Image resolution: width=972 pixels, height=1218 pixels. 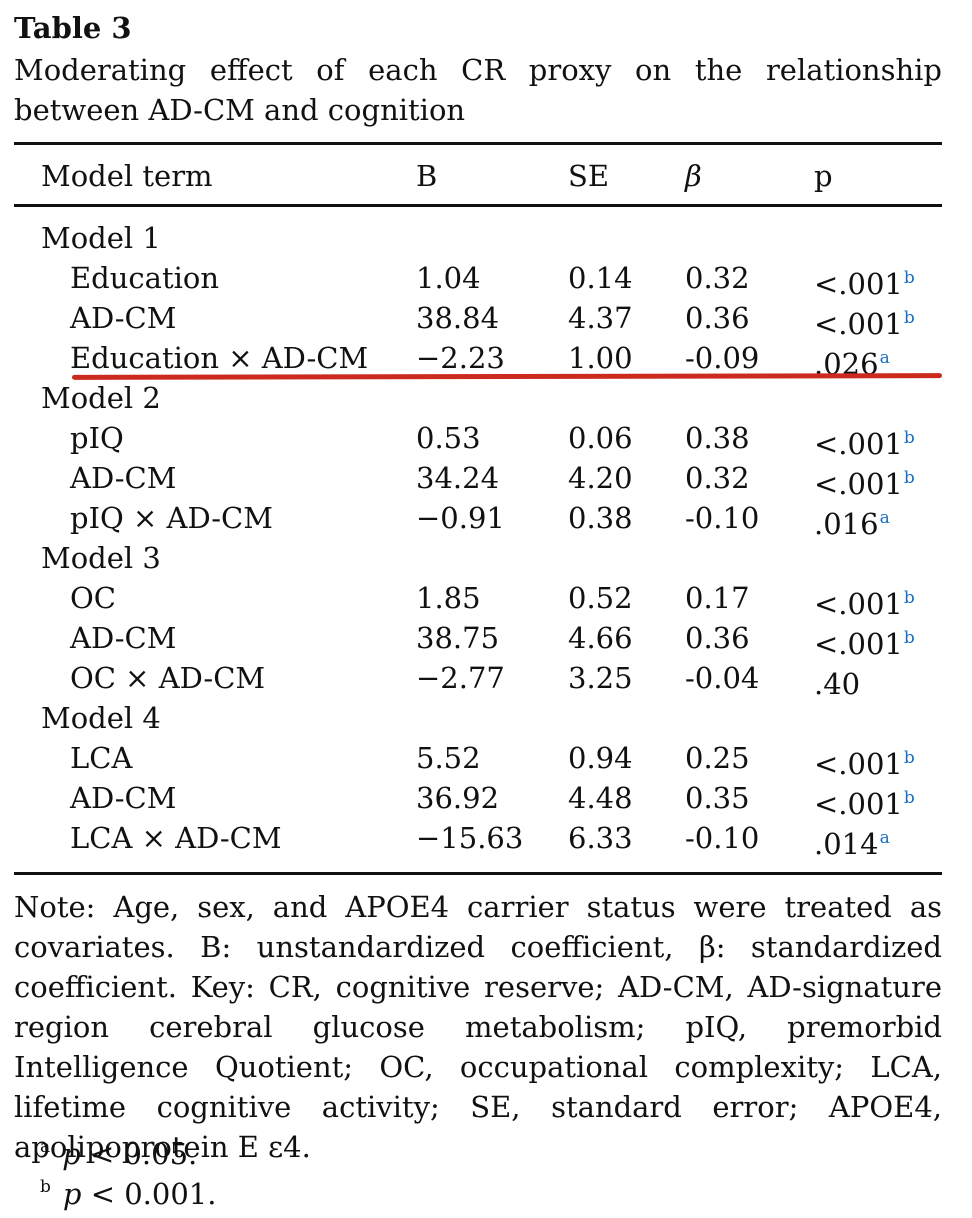 What do you see at coordinates (837, 681) in the screenshot?
I see `p-cell: .40` at bounding box center [837, 681].